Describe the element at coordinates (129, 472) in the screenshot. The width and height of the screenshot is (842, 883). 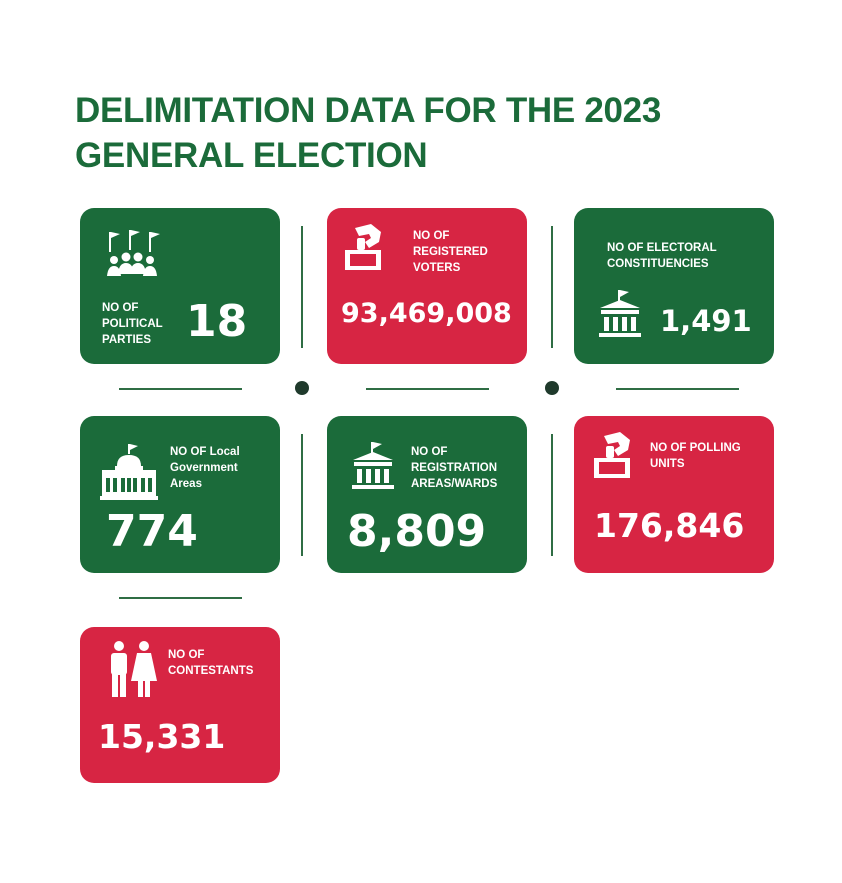
I see `capitol-building-icon` at that location.